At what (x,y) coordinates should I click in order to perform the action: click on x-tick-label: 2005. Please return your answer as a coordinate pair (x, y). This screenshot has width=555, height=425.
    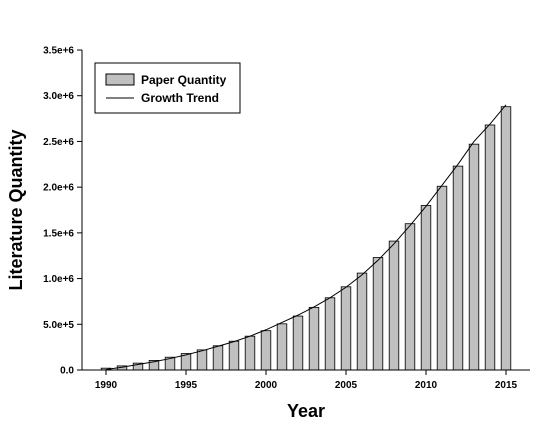
    Looking at the image, I should click on (346, 385).